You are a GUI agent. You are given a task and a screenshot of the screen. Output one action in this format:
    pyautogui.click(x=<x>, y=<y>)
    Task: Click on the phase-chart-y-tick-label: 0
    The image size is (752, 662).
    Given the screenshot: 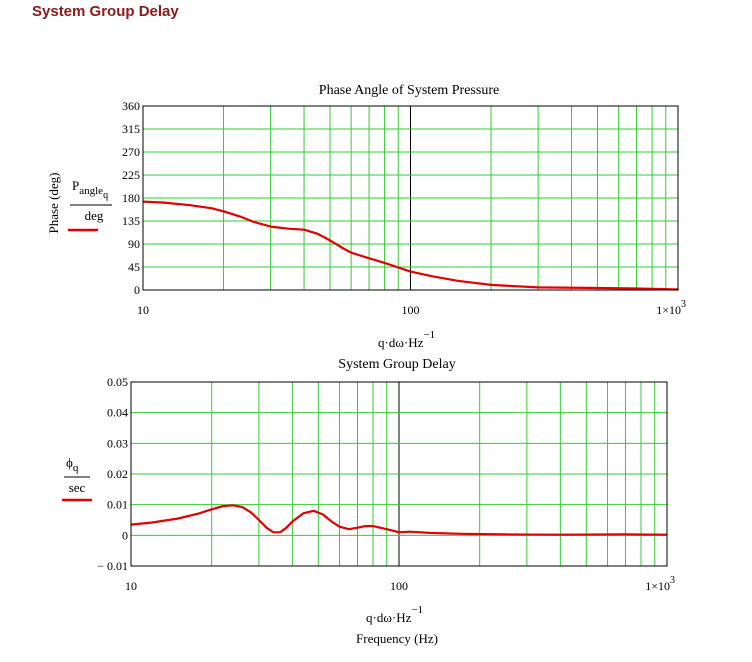 What is the action you would take?
    pyautogui.click(x=137, y=290)
    